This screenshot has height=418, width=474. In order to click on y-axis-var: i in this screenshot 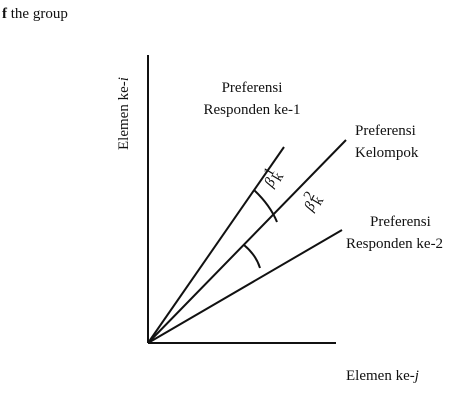, I will do `click(124, 79)`.